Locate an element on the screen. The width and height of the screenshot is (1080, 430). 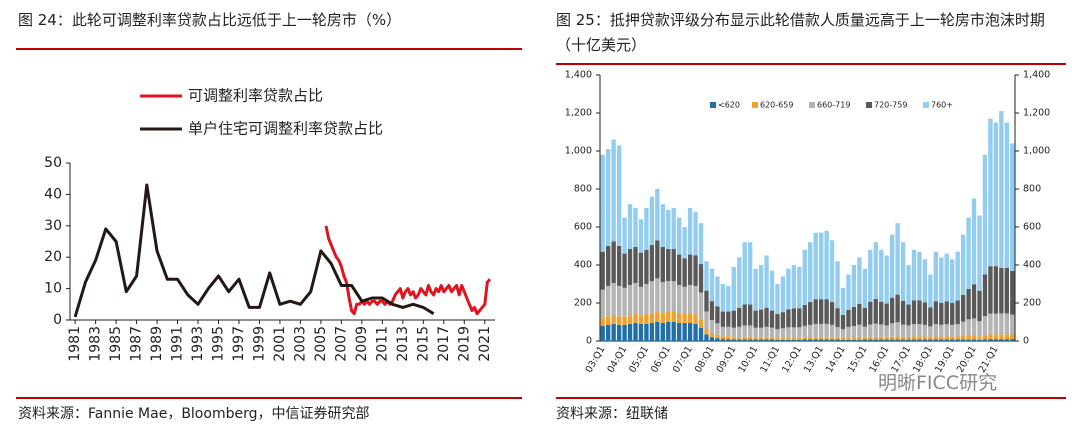
x-tick-label: 21:Q1 is located at coordinates (989, 359).